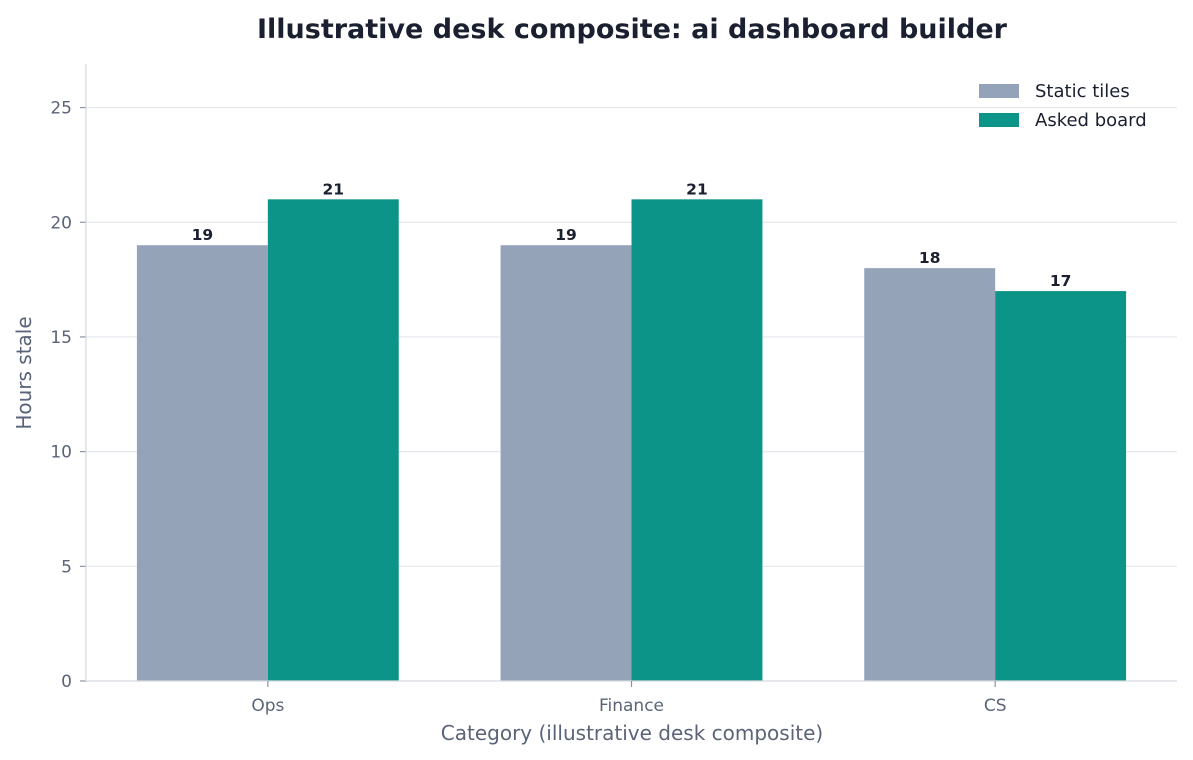  I want to click on value-labels: 19 21 19 21 18 17, so click(632, 235).